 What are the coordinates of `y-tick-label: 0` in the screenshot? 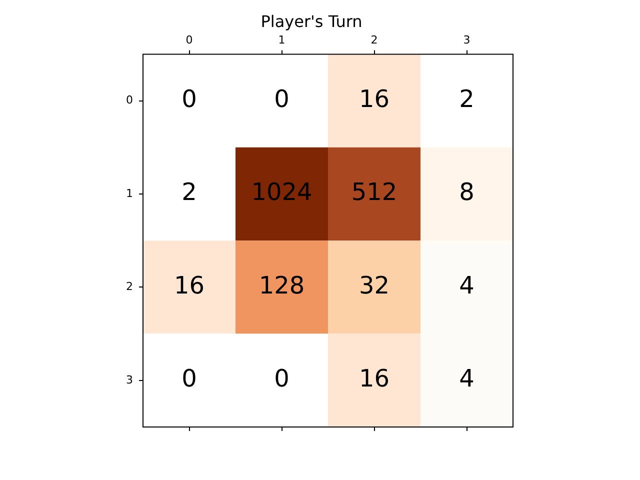 It's located at (129, 100).